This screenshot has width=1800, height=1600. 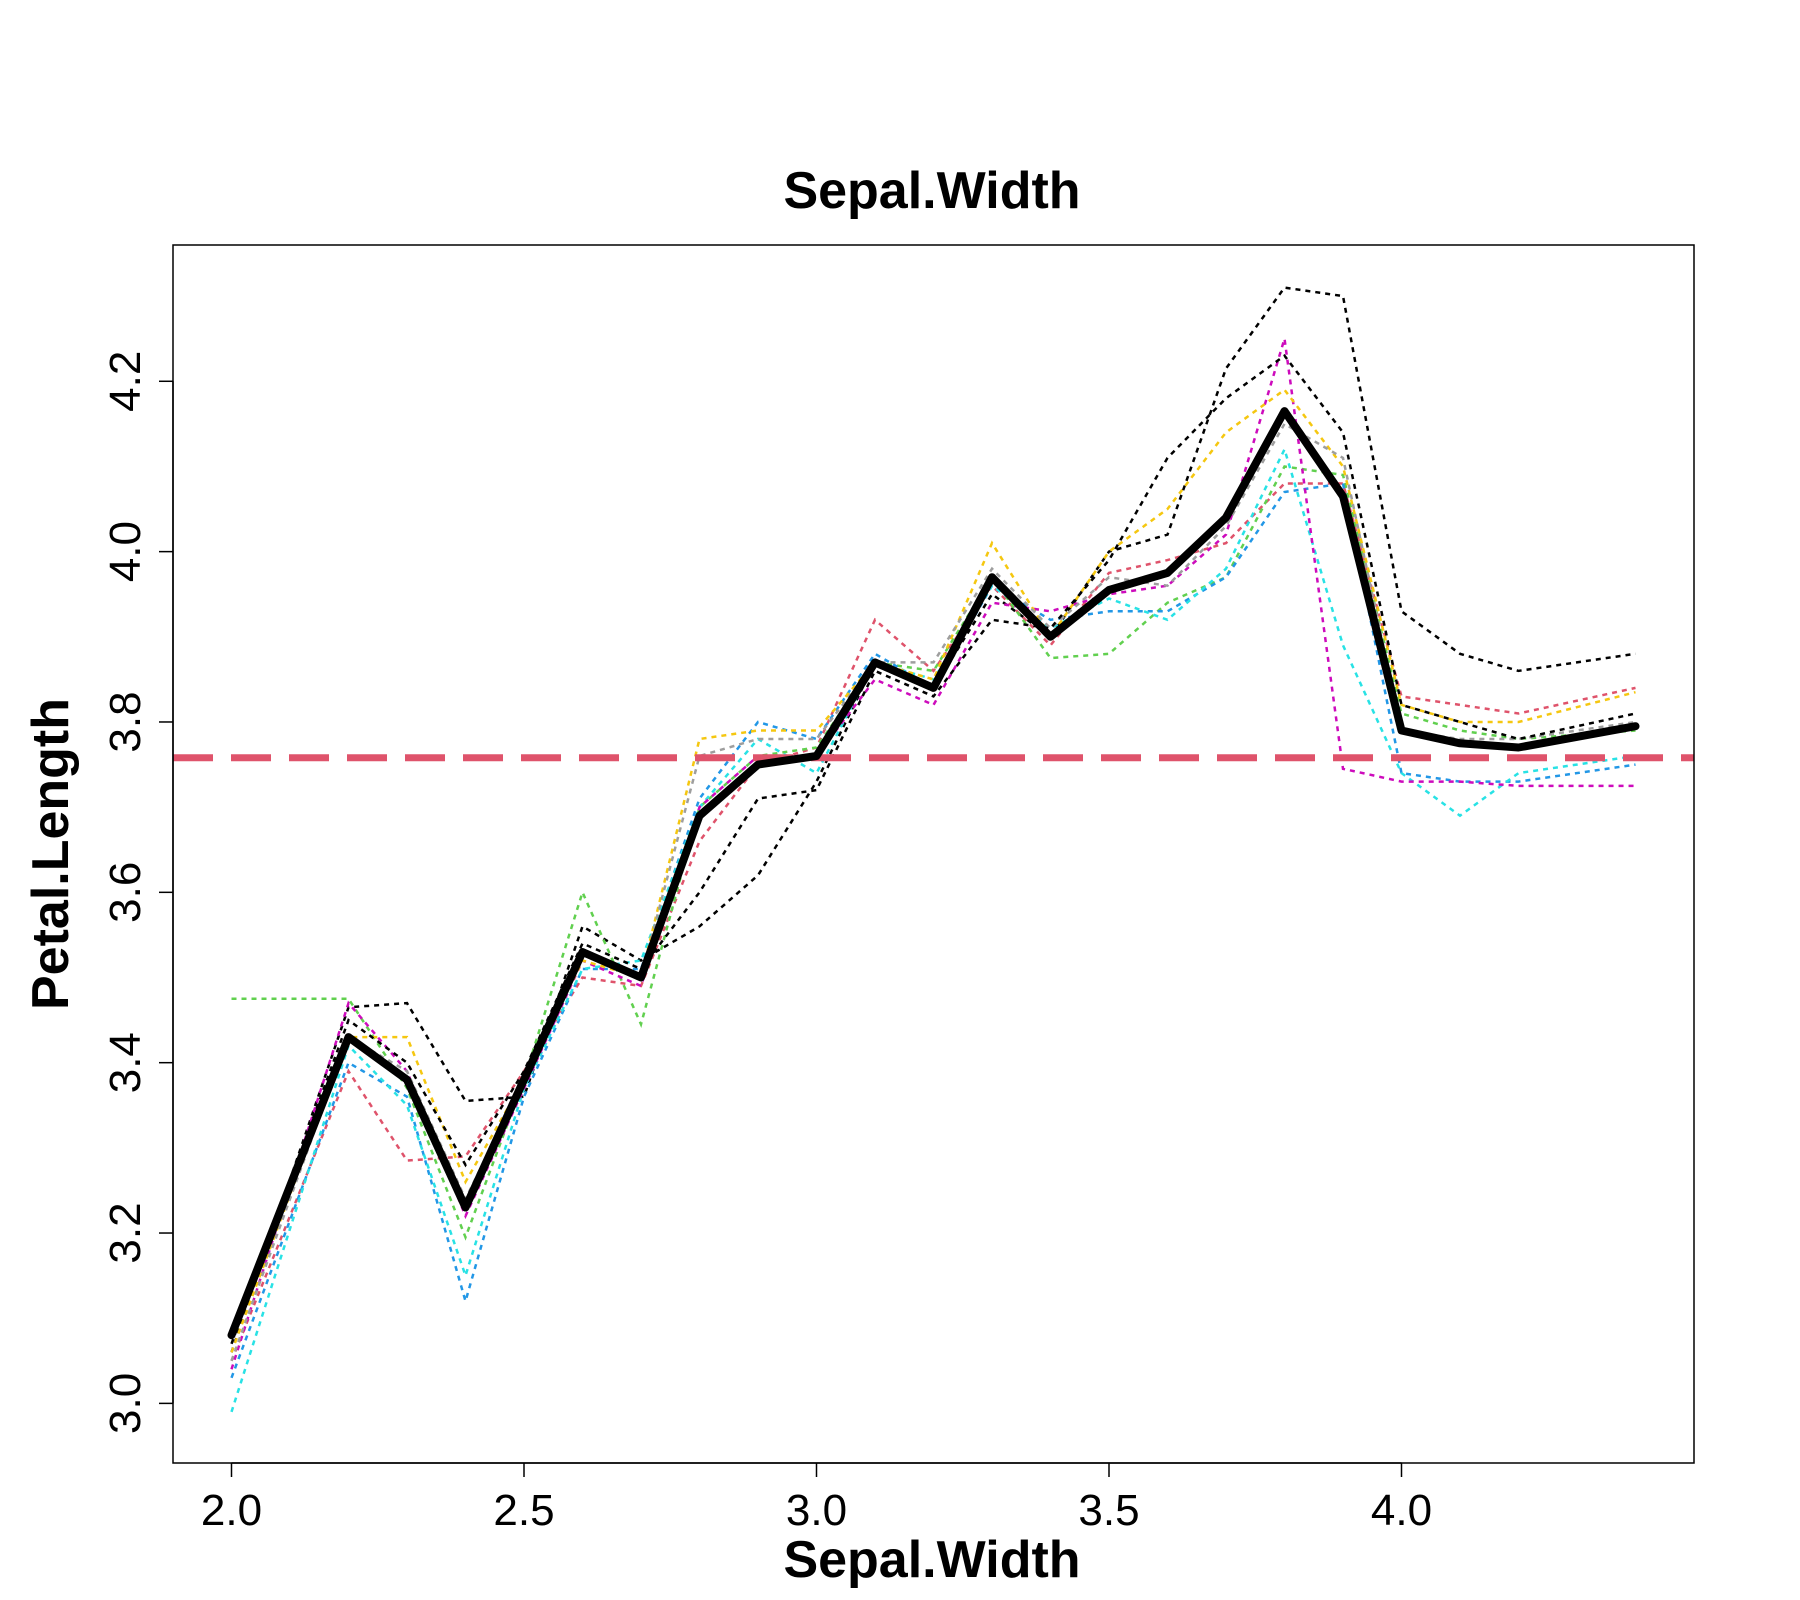 I want to click on y-tick-label: 4.0, so click(x=125, y=551).